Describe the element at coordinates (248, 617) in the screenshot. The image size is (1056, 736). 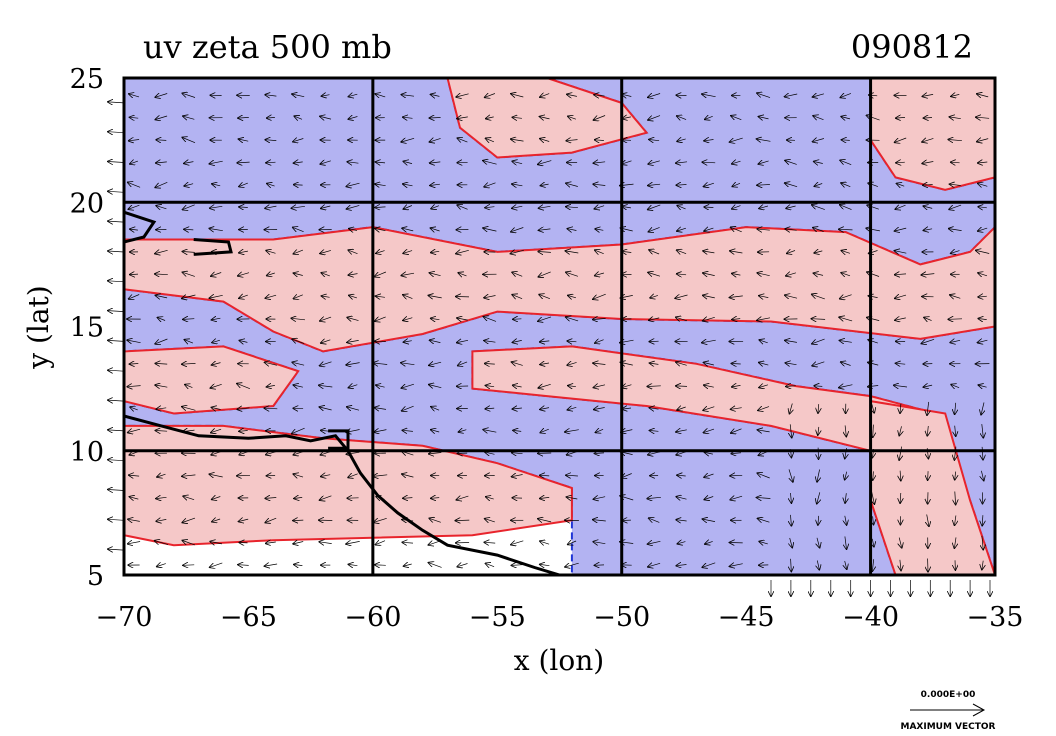
I see `x-tick-label: −65` at that location.